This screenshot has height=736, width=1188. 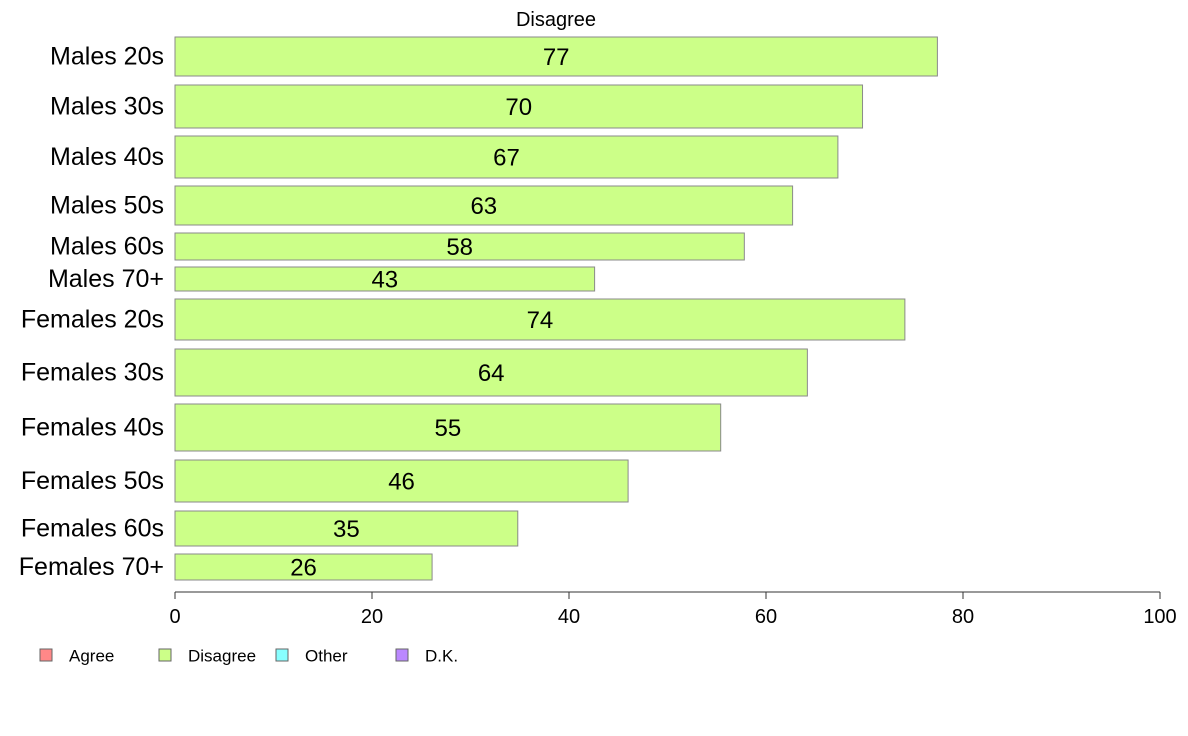 I want to click on data-label: 67, so click(x=506, y=158).